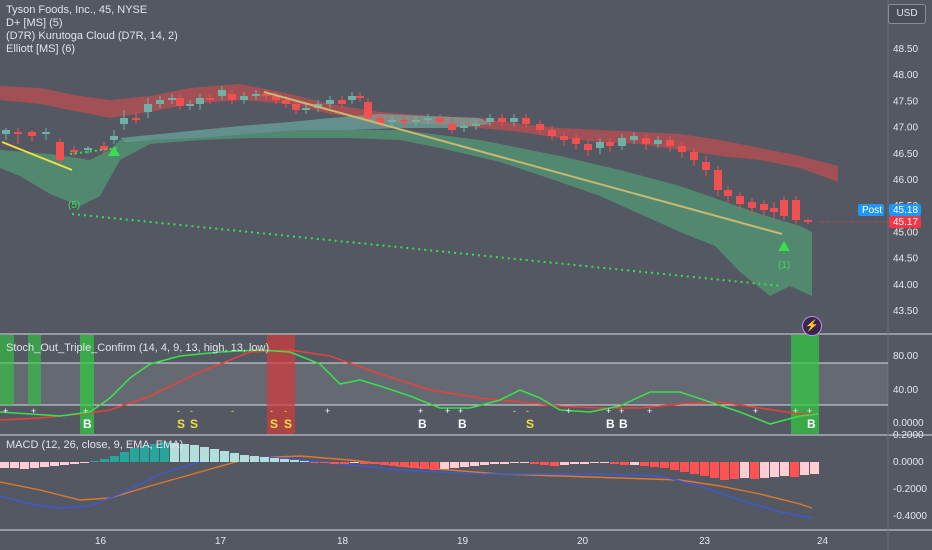  I want to click on time-tick: 16, so click(101, 541).